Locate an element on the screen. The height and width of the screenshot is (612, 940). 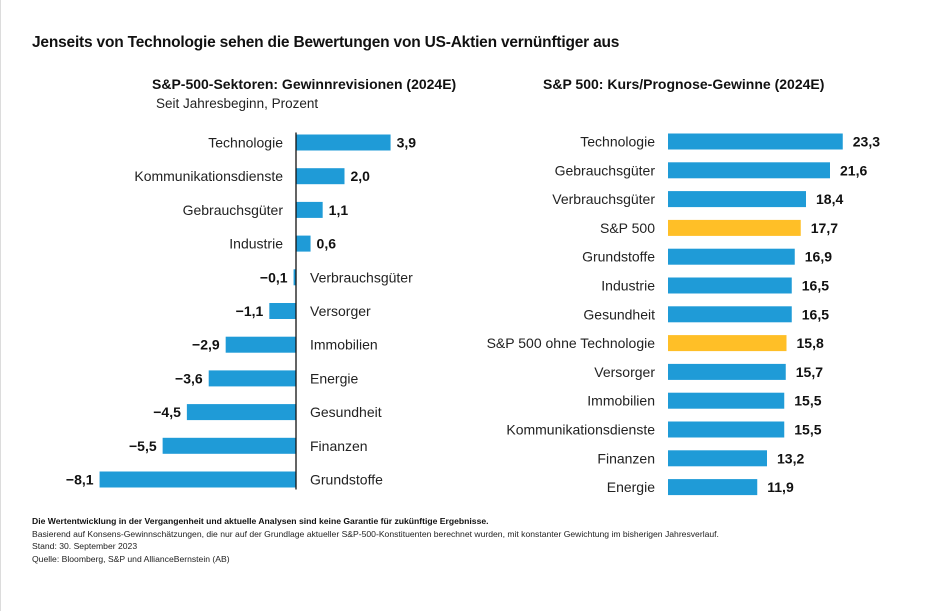
right-chart-title: S&P 500: Kurs/Prognose-Gewinne (2024E) is located at coordinates (684, 84).